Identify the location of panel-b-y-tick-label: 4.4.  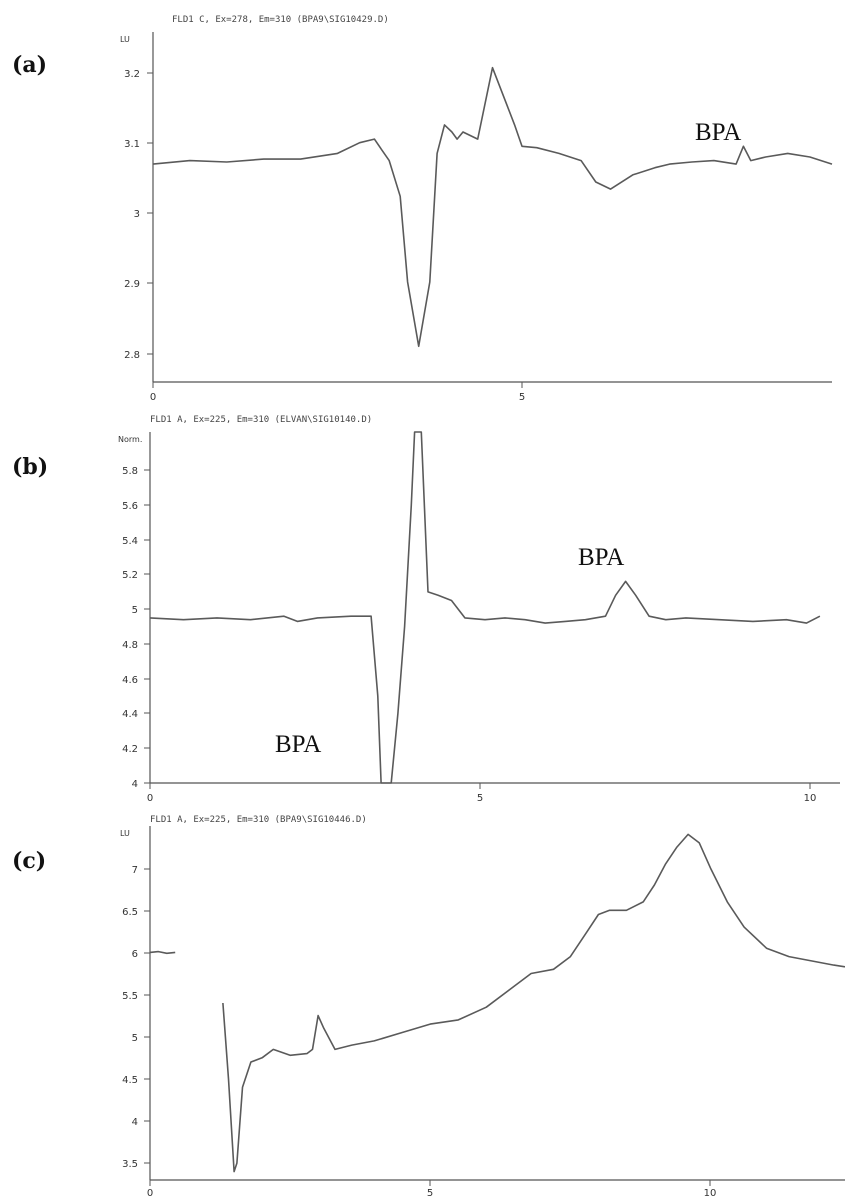
(130, 714).